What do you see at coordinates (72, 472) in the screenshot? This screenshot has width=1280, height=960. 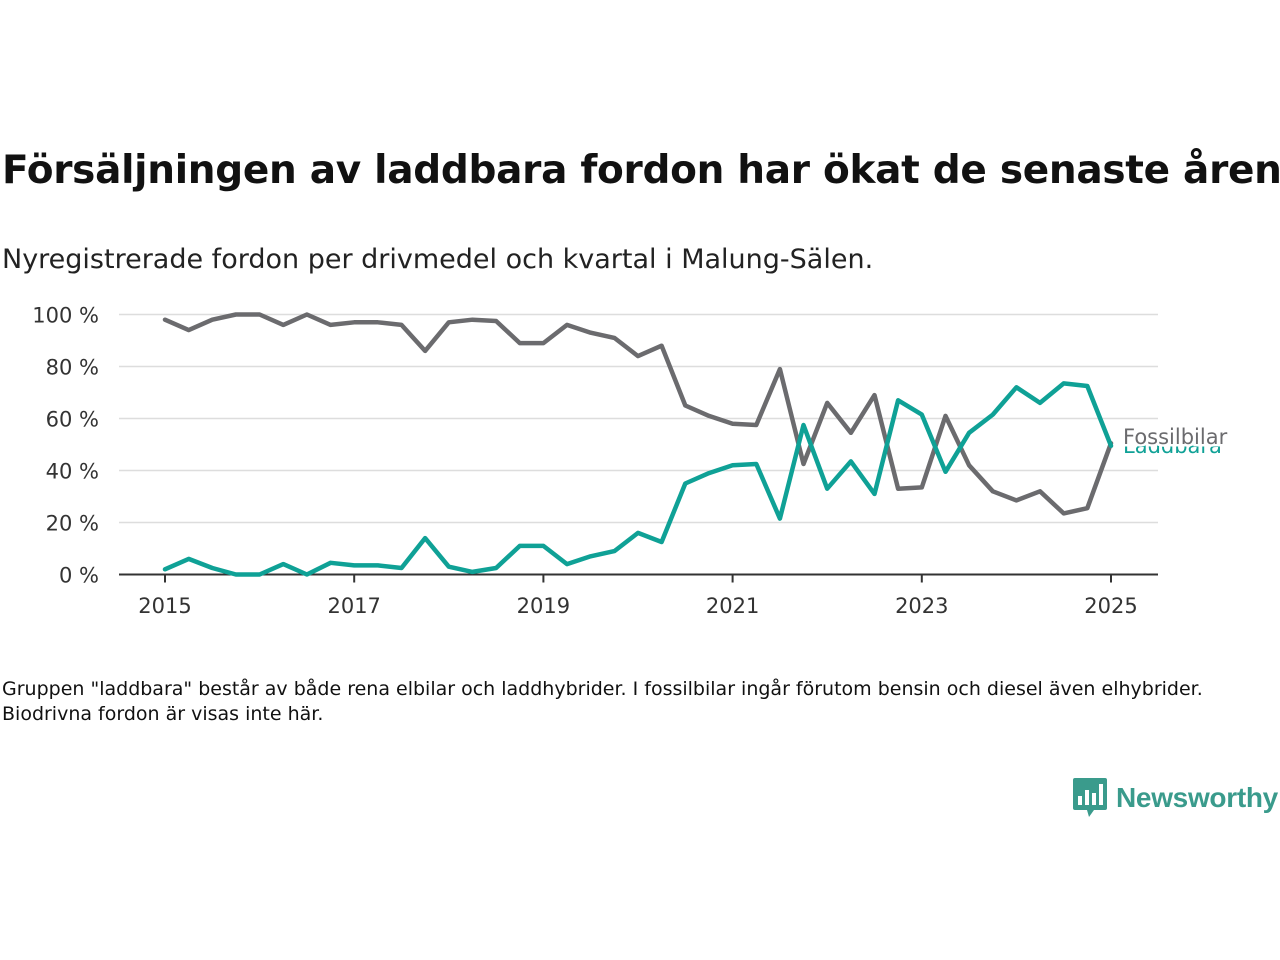 I see `y-tick-label: 40 %` at bounding box center [72, 472].